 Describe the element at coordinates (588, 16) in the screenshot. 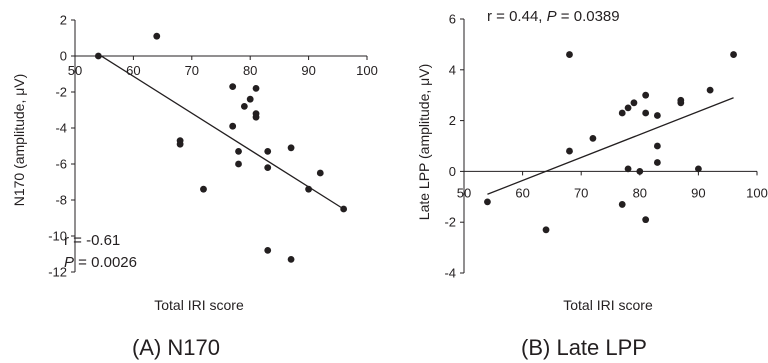

I see `stat-p-value-b: = 0.0389` at that location.